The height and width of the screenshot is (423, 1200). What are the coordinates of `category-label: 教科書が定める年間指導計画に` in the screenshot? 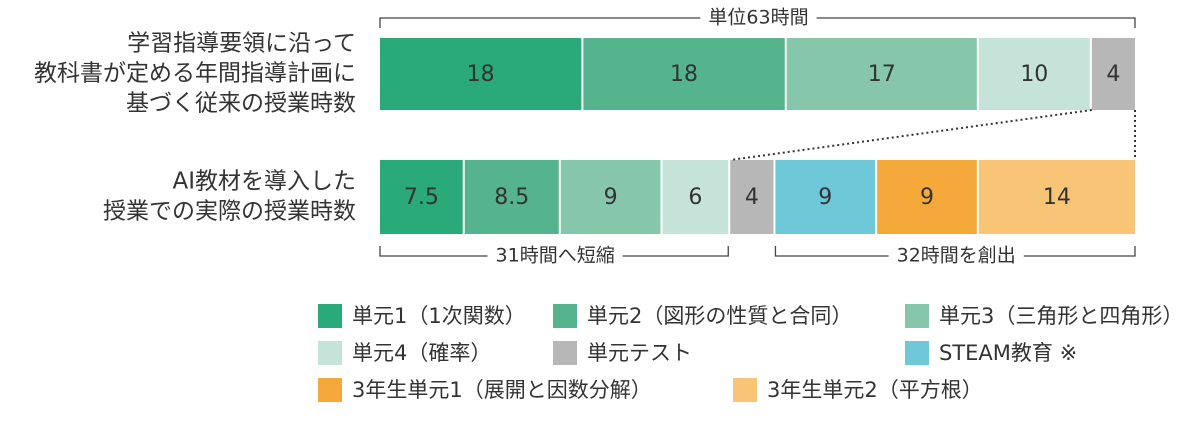 It's located at (195, 74).